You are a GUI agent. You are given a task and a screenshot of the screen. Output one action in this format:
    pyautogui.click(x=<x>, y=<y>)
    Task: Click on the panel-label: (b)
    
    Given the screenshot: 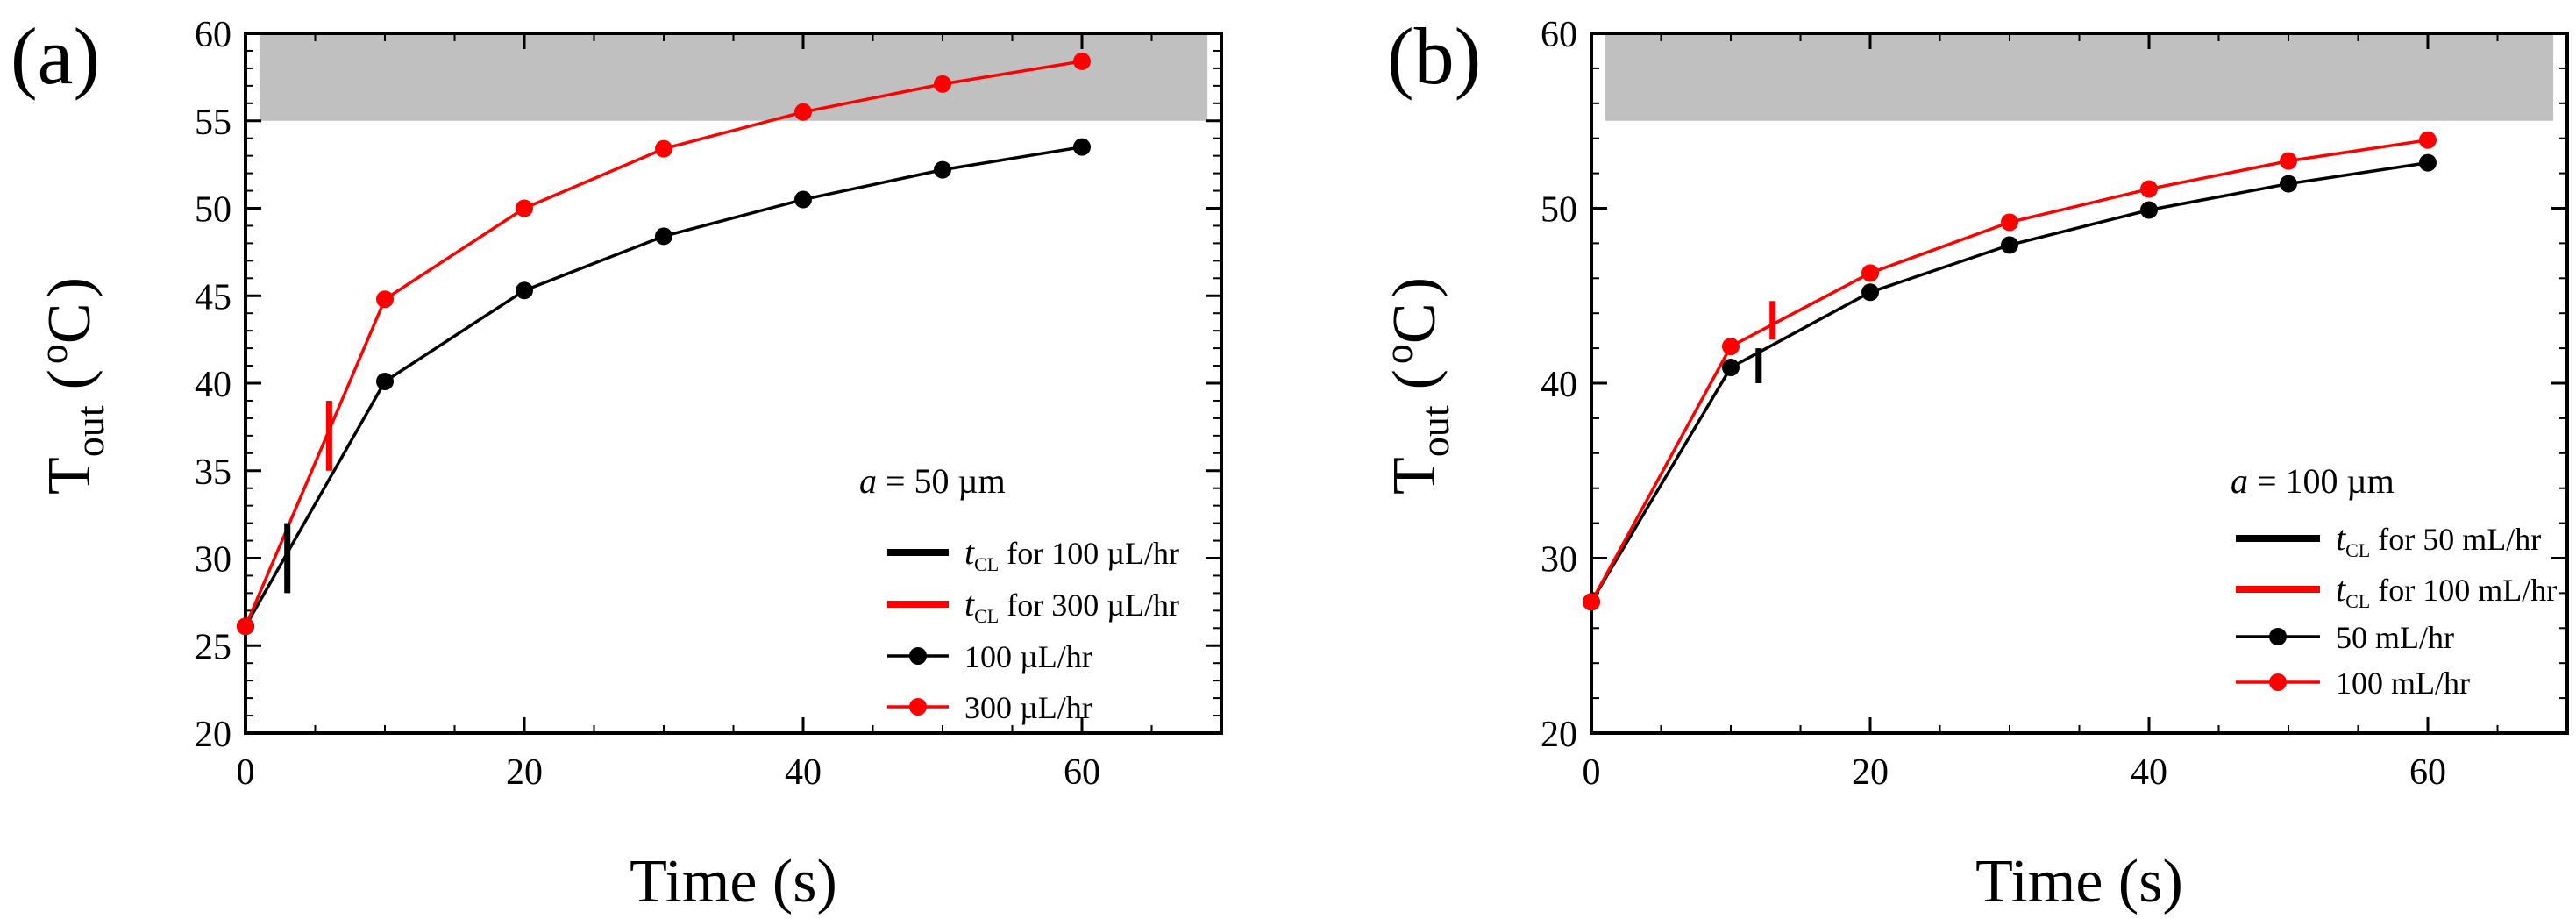 What is the action you would take?
    pyautogui.click(x=1434, y=56)
    